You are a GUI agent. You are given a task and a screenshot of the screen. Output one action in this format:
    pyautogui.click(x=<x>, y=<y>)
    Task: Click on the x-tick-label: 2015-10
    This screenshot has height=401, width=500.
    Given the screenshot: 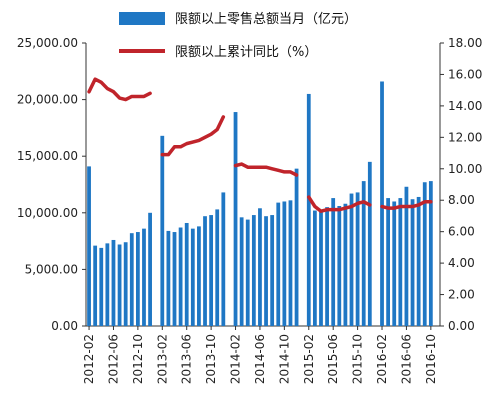 What is the action you would take?
    pyautogui.click(x=358, y=359)
    